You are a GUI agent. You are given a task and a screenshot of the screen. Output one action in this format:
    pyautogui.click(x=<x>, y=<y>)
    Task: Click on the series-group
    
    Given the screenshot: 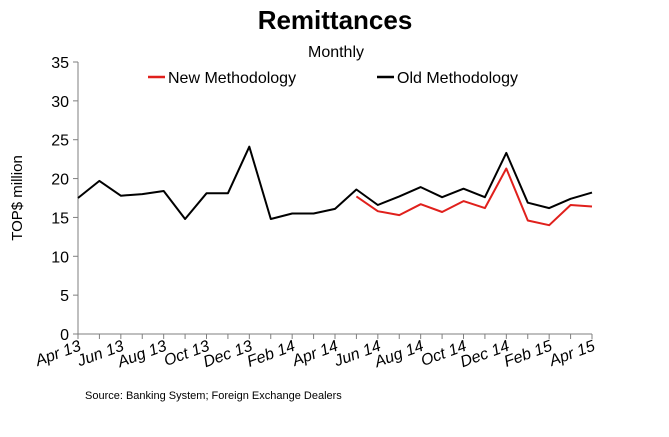 What is the action you would take?
    pyautogui.click(x=335, y=186)
    